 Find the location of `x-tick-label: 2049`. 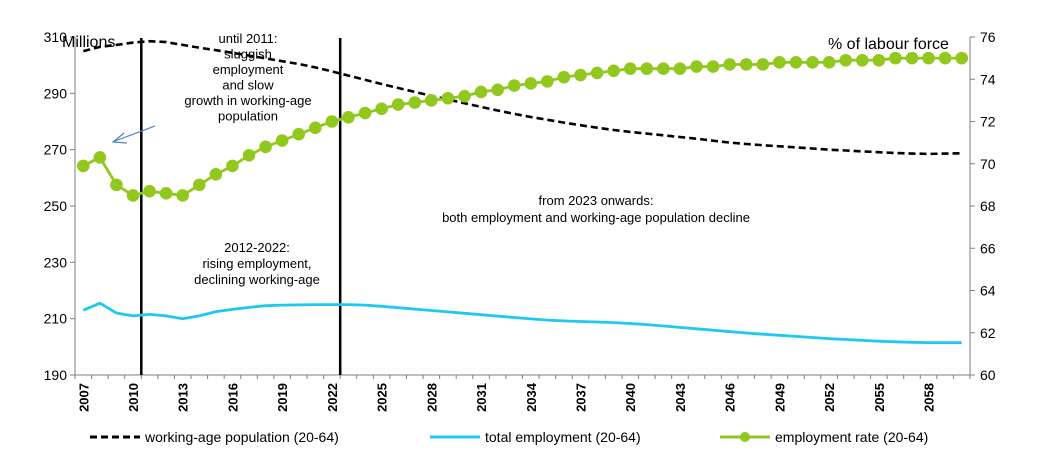

x-tick-label: 2049 is located at coordinates (779, 397).